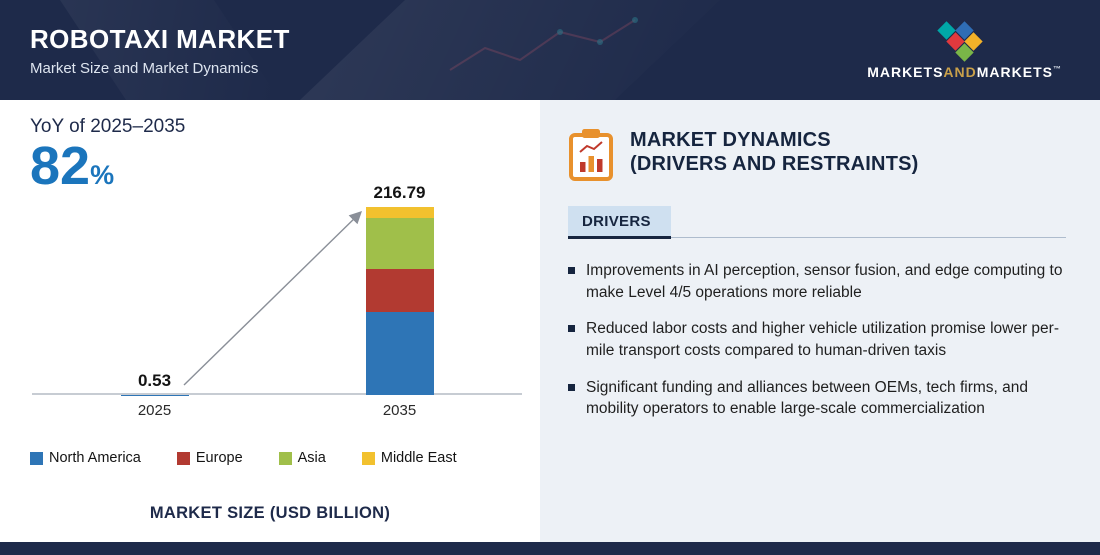 The image size is (1100, 555). What do you see at coordinates (591, 155) in the screenshot?
I see `clipboard-chart-icon` at bounding box center [591, 155].